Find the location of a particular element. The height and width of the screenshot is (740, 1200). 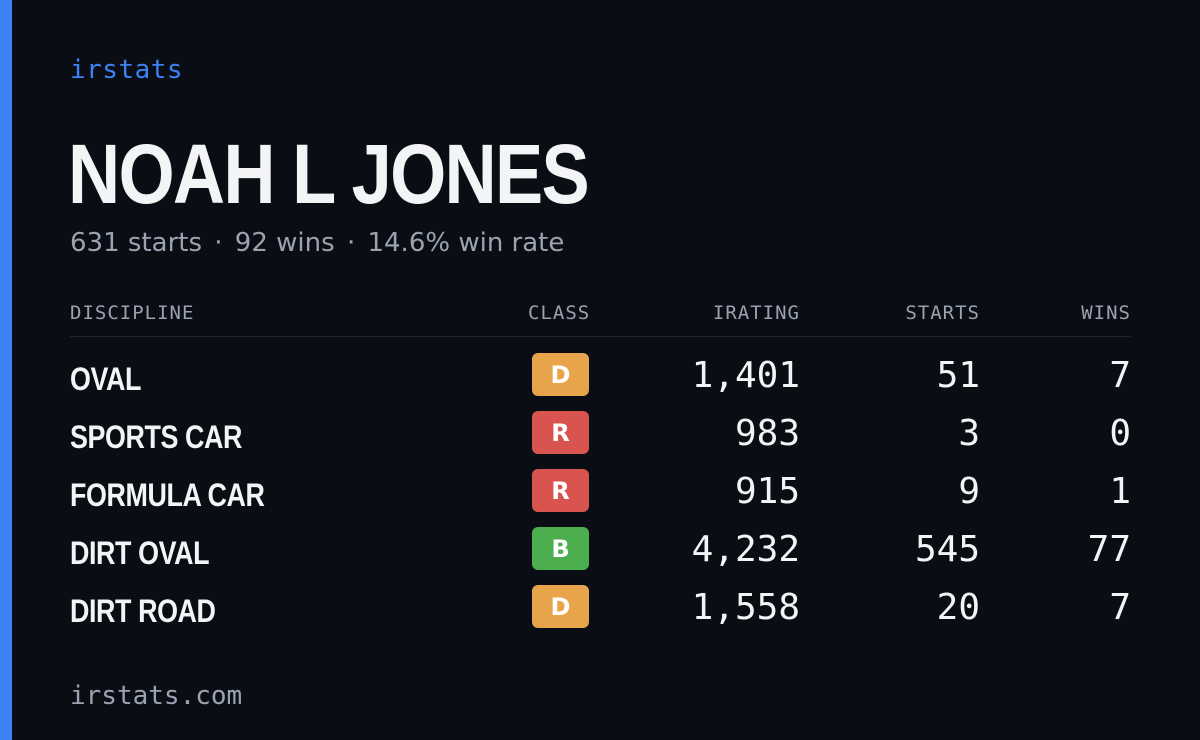

header-starts: STARTS is located at coordinates (942, 313).